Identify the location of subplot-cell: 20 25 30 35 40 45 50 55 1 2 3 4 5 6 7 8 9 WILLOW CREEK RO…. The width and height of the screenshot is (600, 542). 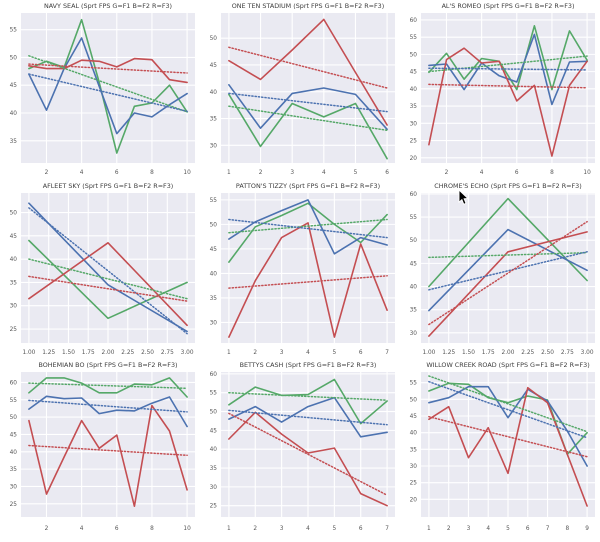
(500, 451).